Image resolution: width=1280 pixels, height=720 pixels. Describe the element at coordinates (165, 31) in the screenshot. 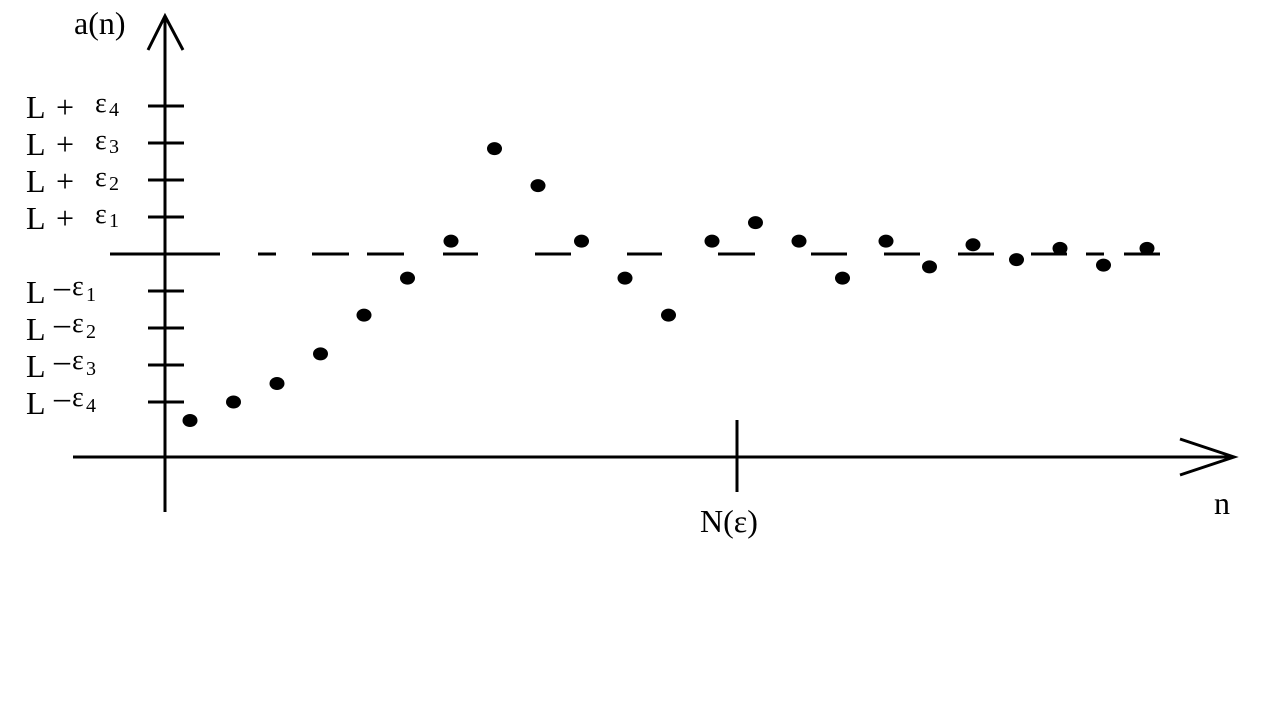

I see `y-axis-arrowhead` at that location.